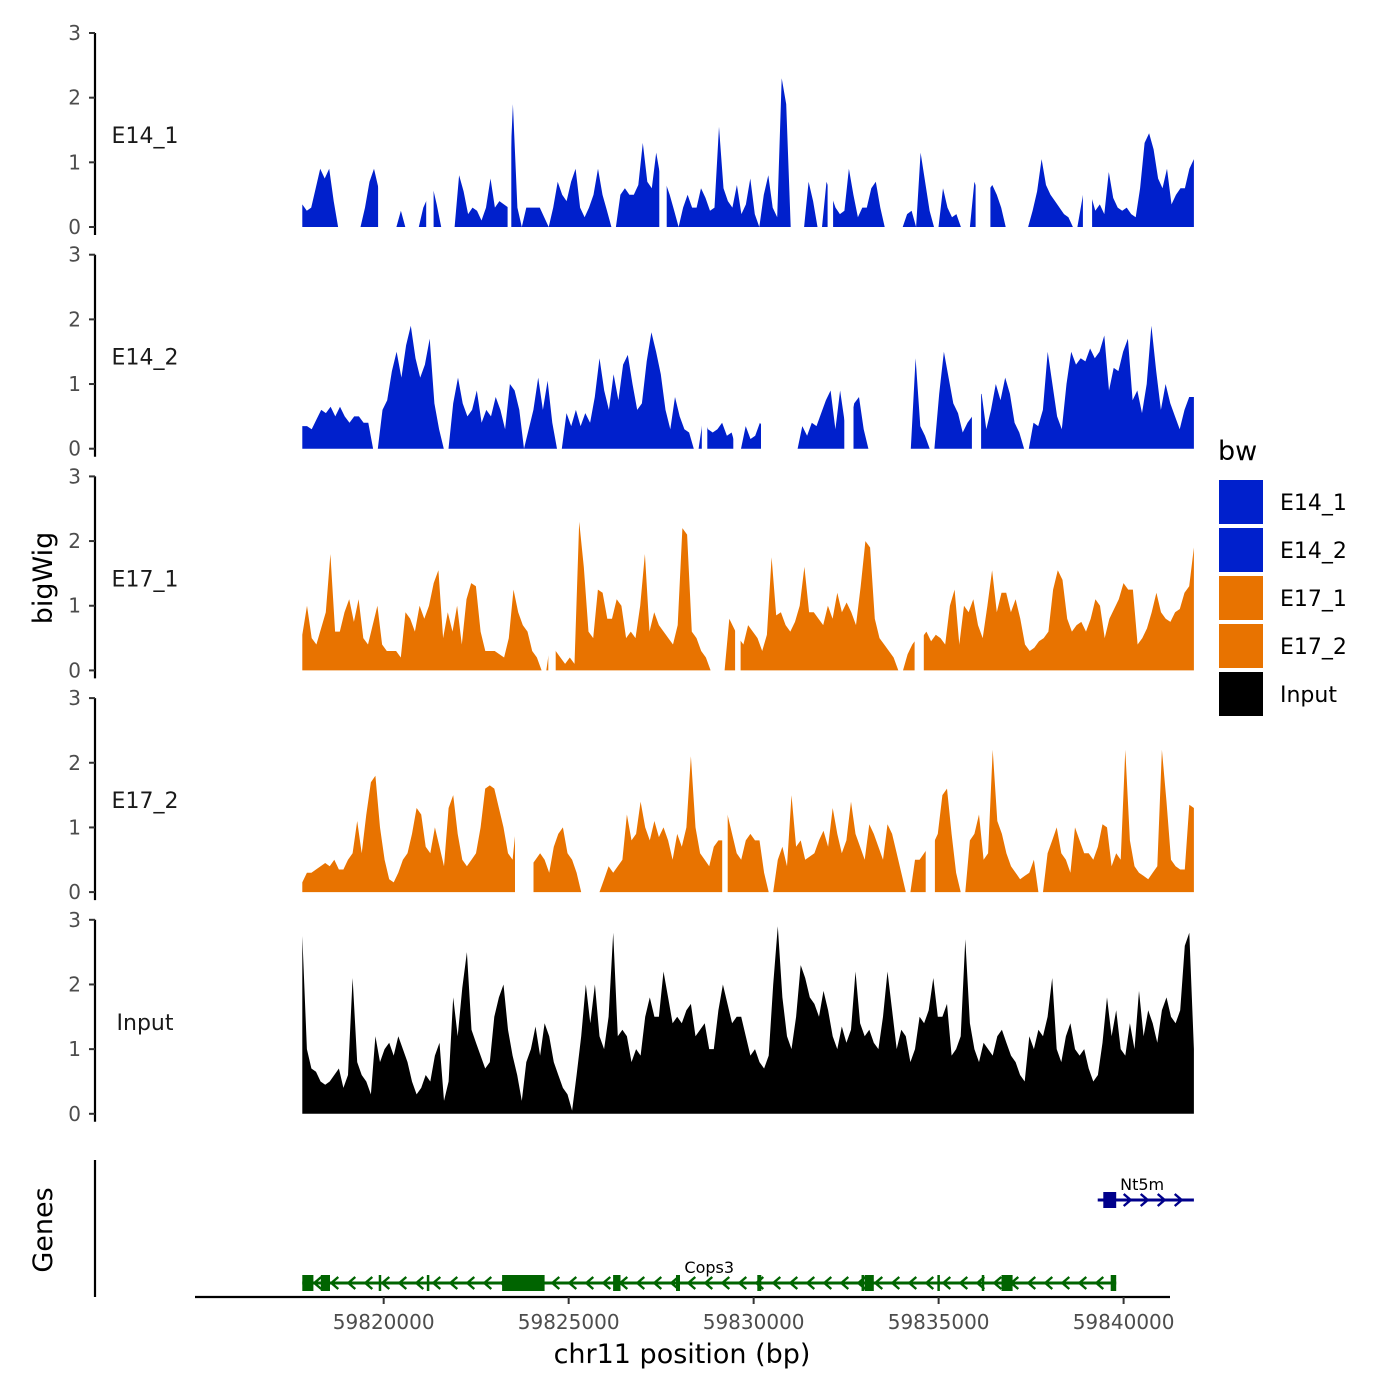 The height and width of the screenshot is (1400, 1400). I want to click on track-E17_1: 0 1 2 3 E17_1, so click(631, 573).